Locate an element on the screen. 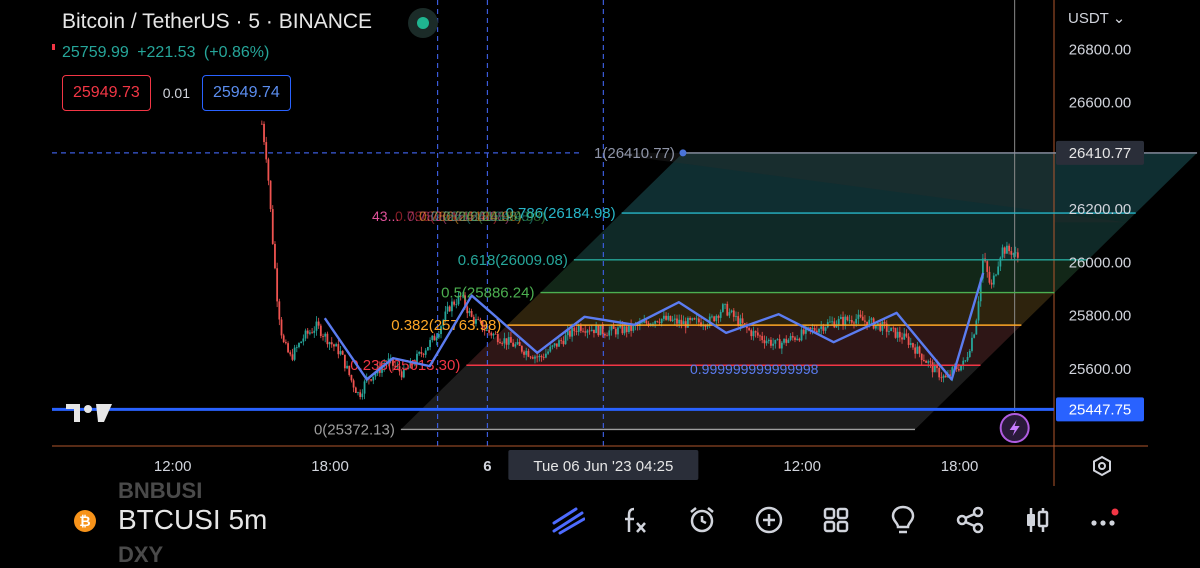 The height and width of the screenshot is (568, 1200). more-icon is located at coordinates (1103, 520).